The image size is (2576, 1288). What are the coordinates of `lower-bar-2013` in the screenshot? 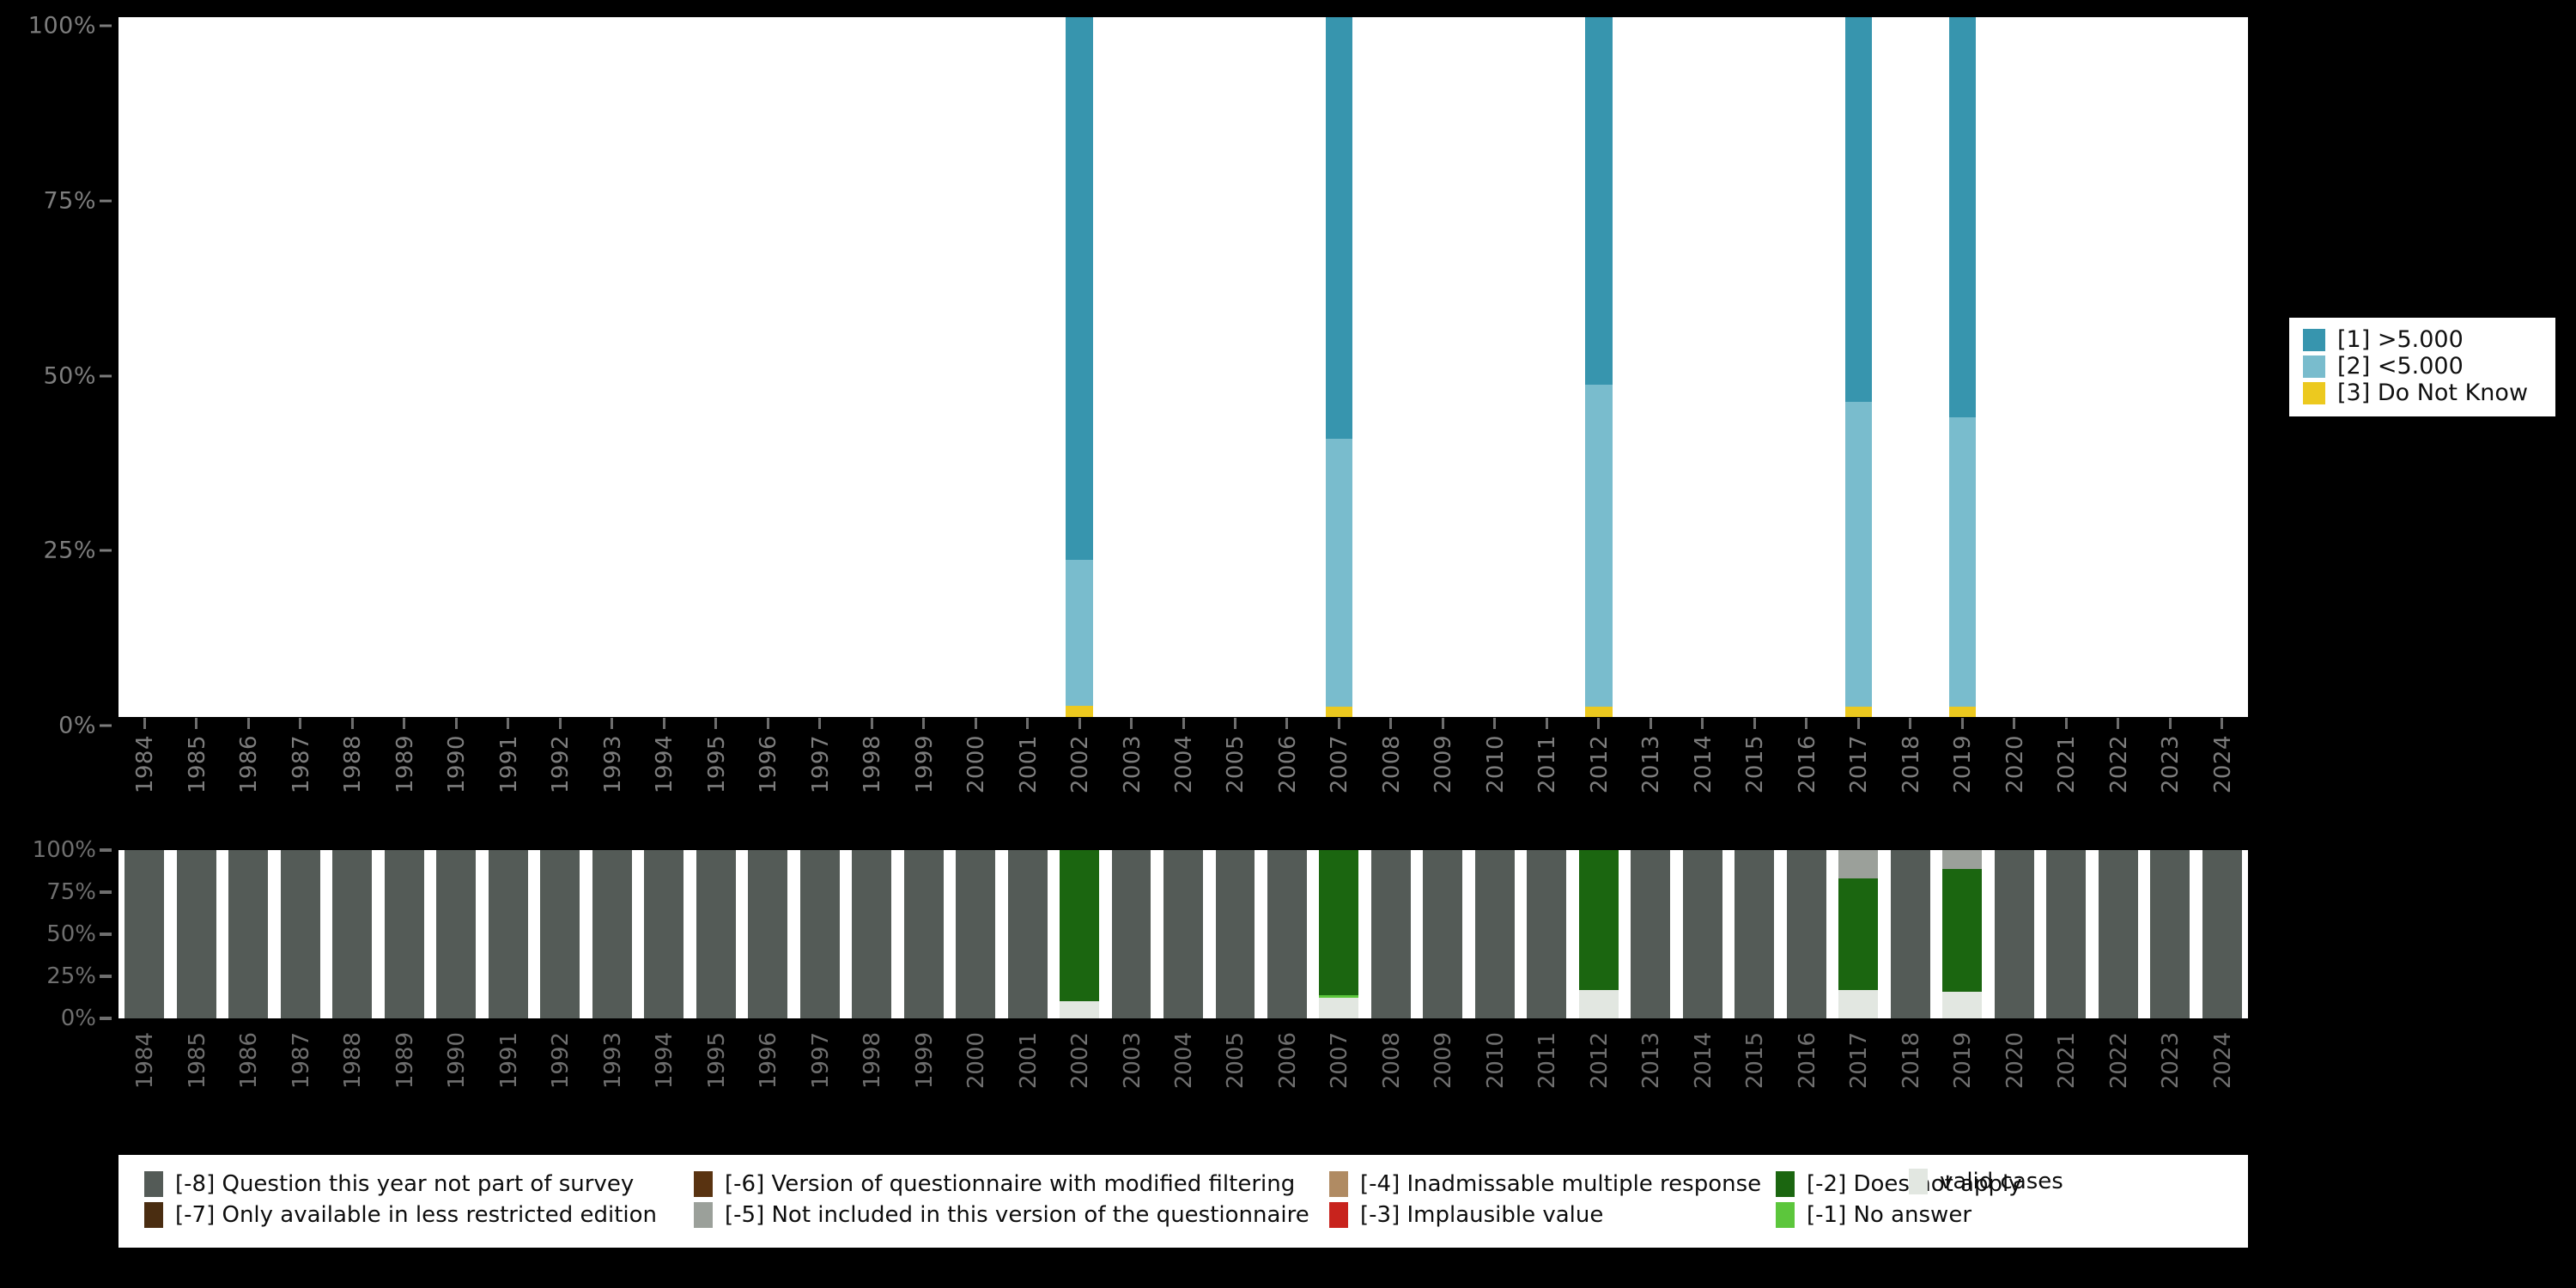 It's located at (1651, 934).